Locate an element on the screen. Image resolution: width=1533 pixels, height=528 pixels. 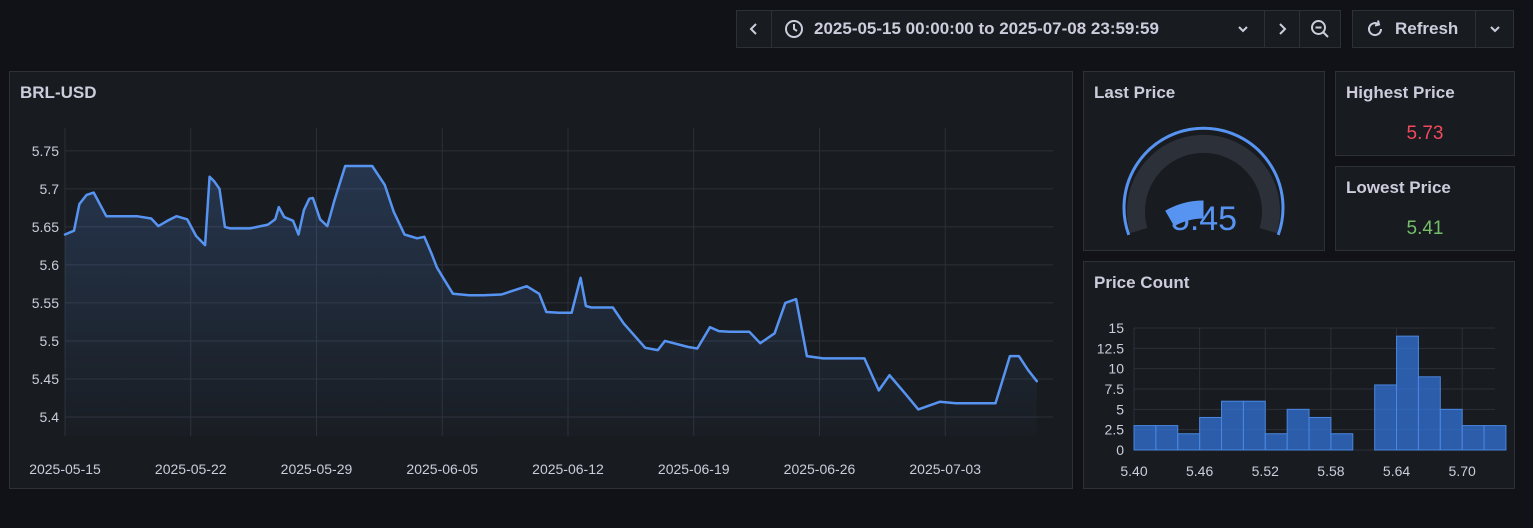
refresh-interval-dropdown is located at coordinates (1494, 29).